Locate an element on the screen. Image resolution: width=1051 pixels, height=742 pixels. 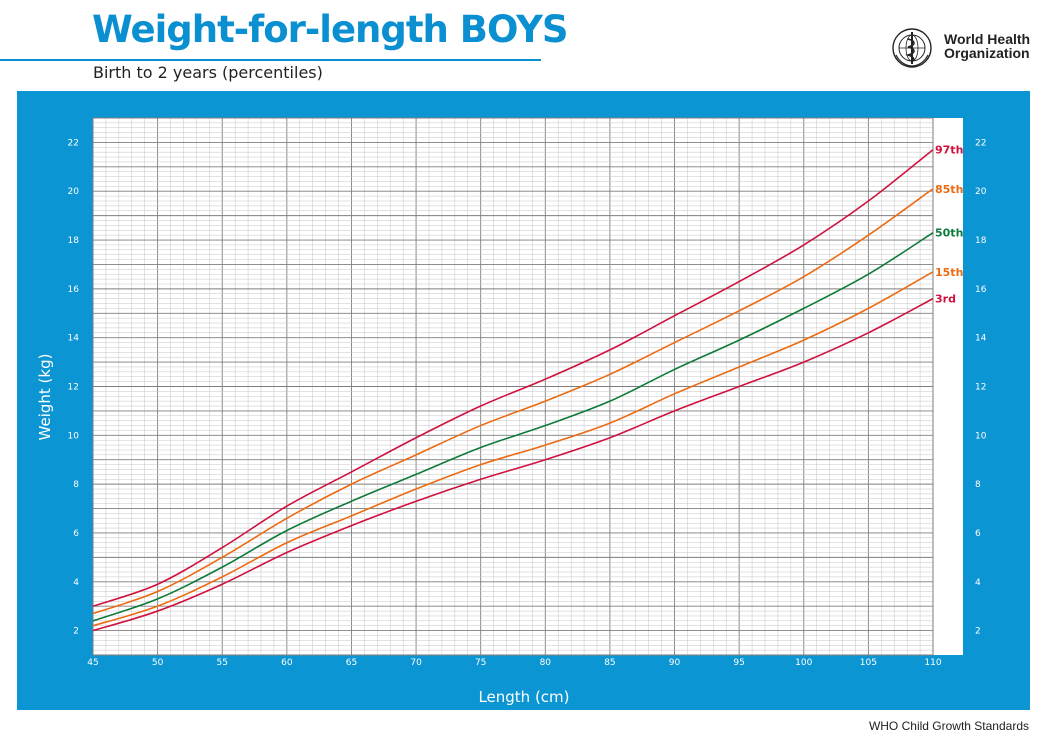
y-tick-label-left: 14 is located at coordinates (74, 339).